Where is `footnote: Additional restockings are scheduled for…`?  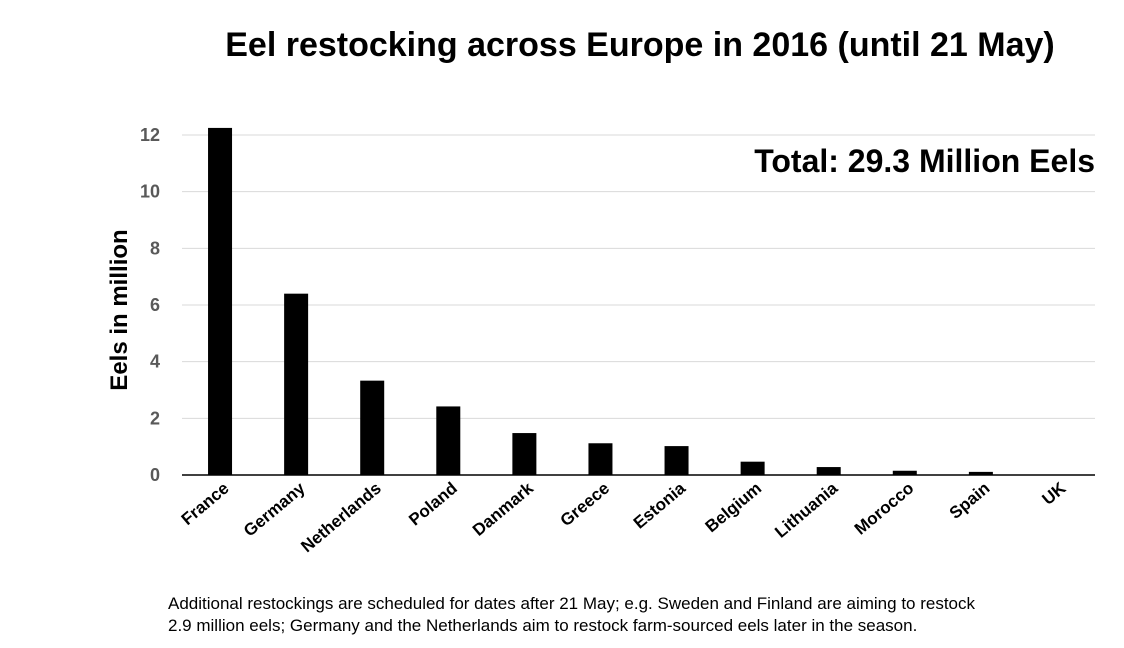 footnote: Additional restockings are scheduled for… is located at coordinates (633, 615).